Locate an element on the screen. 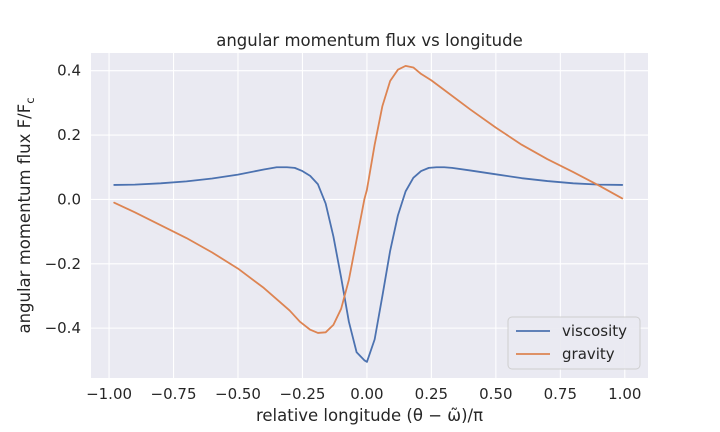 The height and width of the screenshot is (432, 720). x-tick-label: −1.00 is located at coordinates (109, 394).